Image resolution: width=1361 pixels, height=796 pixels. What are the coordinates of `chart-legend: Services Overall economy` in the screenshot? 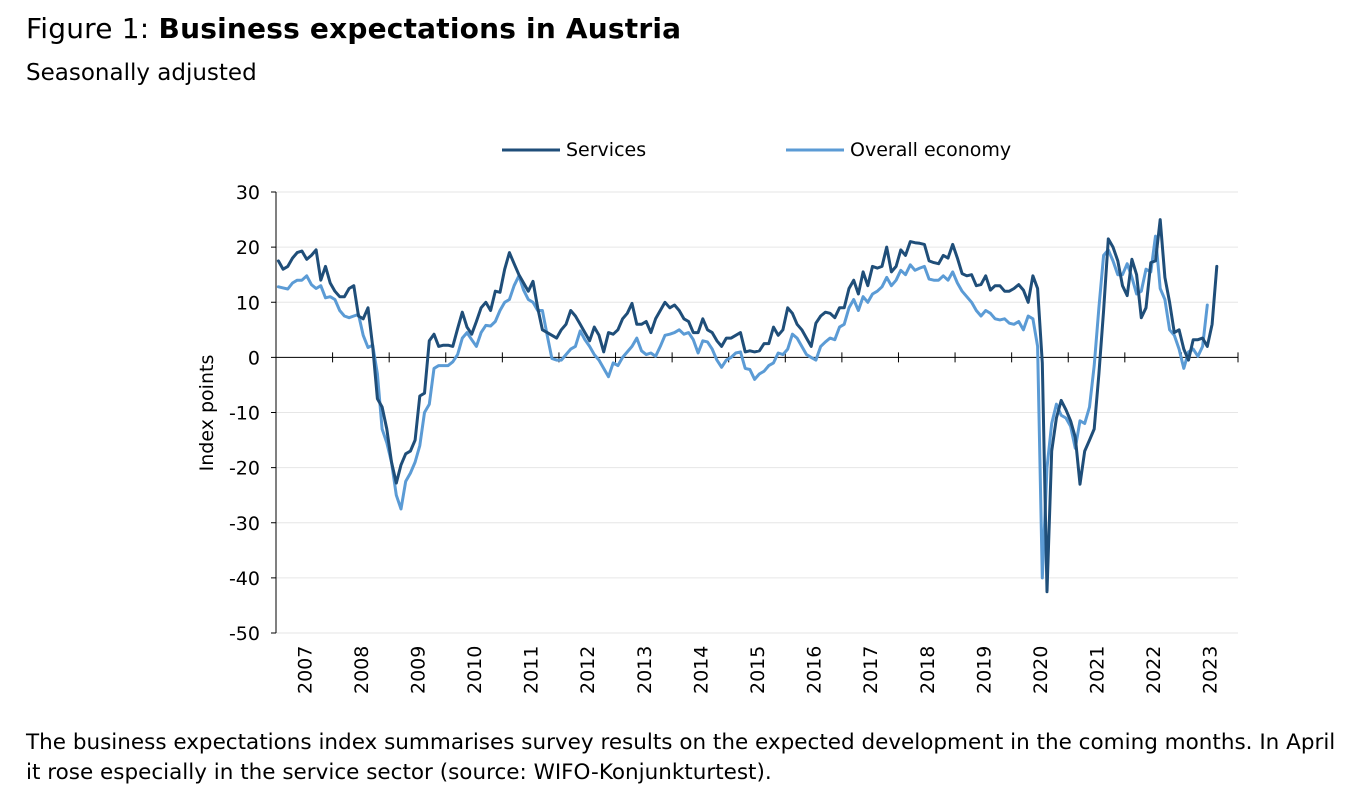 It's located at (756, 150).